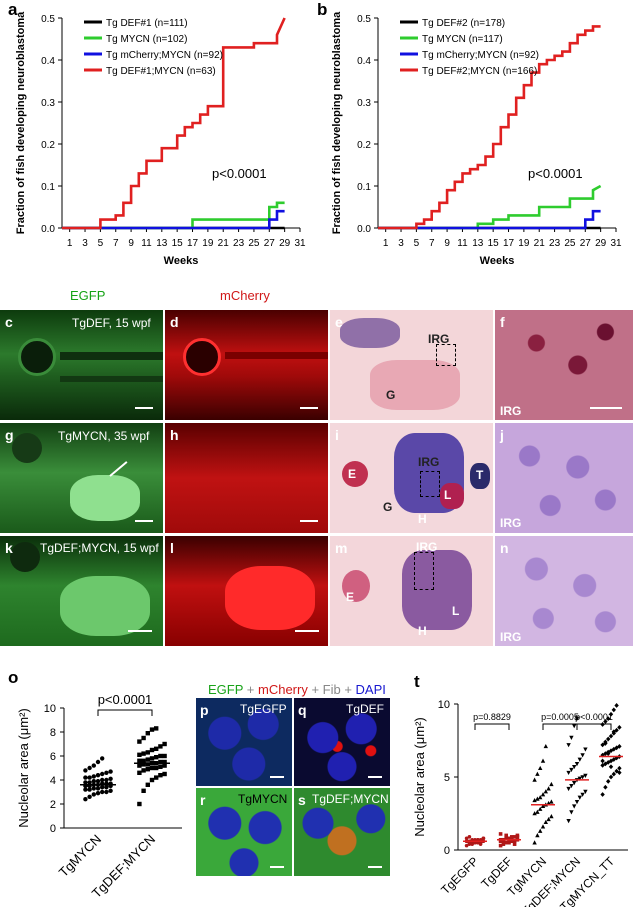 Image resolution: width=633 pixels, height=907 pixels. What do you see at coordinates (53, 733) in the screenshot?
I see `y-tick-label: 8` at bounding box center [53, 733].